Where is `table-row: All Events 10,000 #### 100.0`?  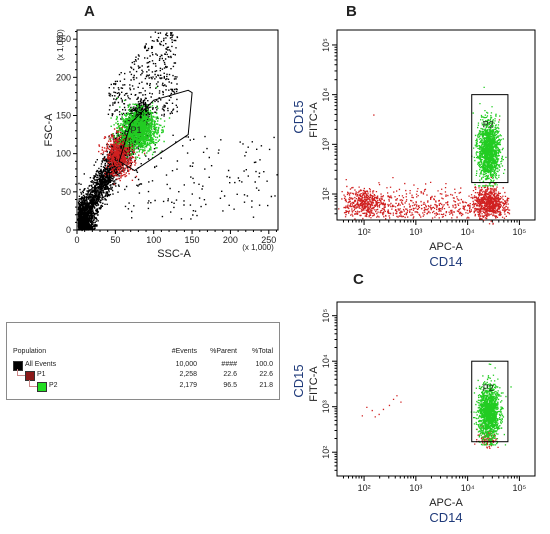
table-row: All Events 10,000 #### 100.0 is located at coordinates (143, 365).